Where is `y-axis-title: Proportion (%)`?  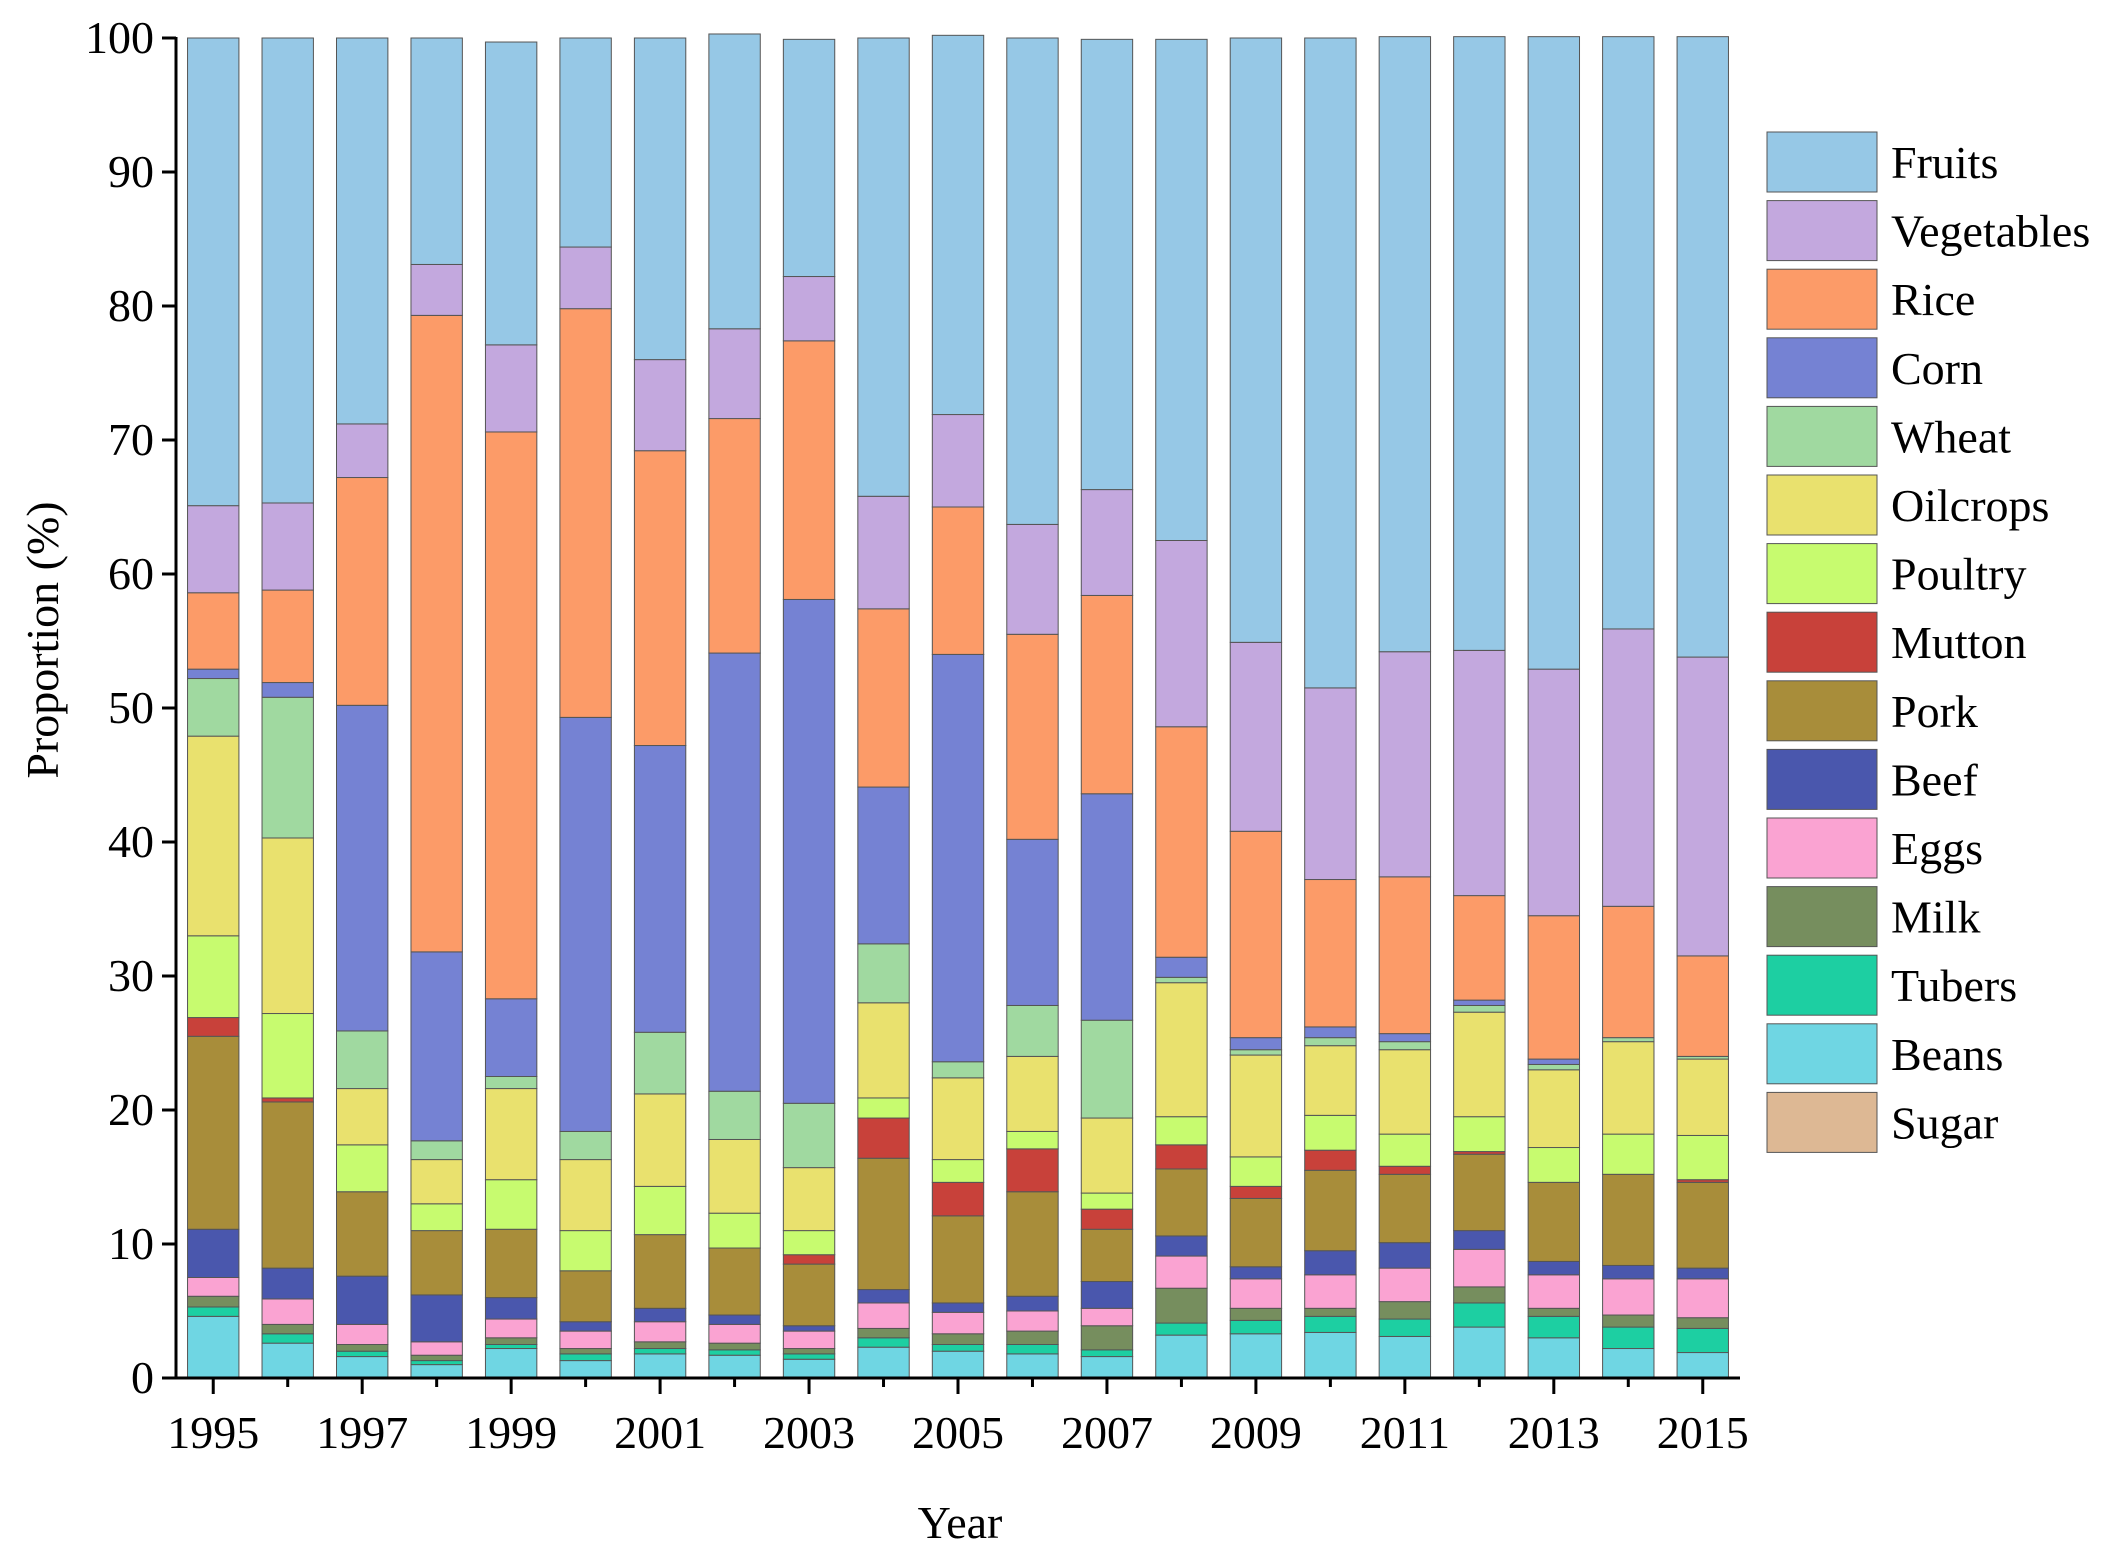
y-axis-title: Proportion (%) is located at coordinates (42, 639).